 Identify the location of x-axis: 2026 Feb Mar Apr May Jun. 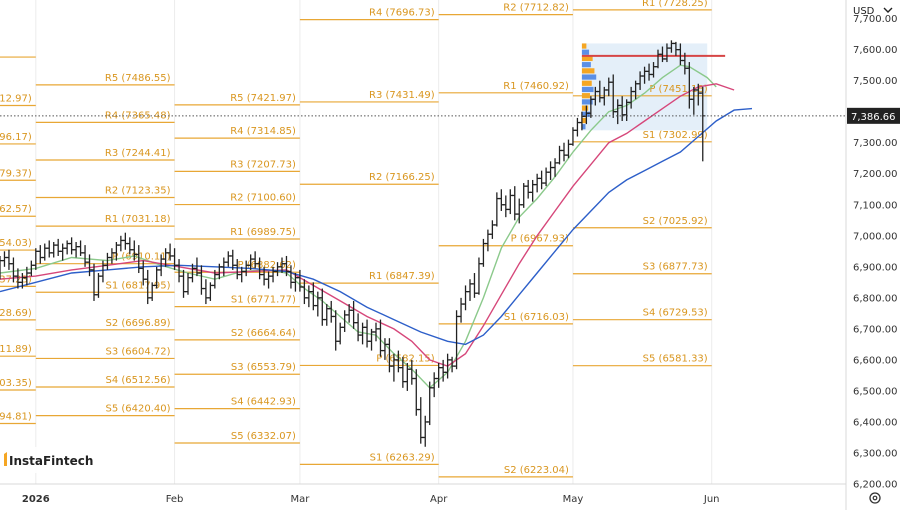
(423, 494).